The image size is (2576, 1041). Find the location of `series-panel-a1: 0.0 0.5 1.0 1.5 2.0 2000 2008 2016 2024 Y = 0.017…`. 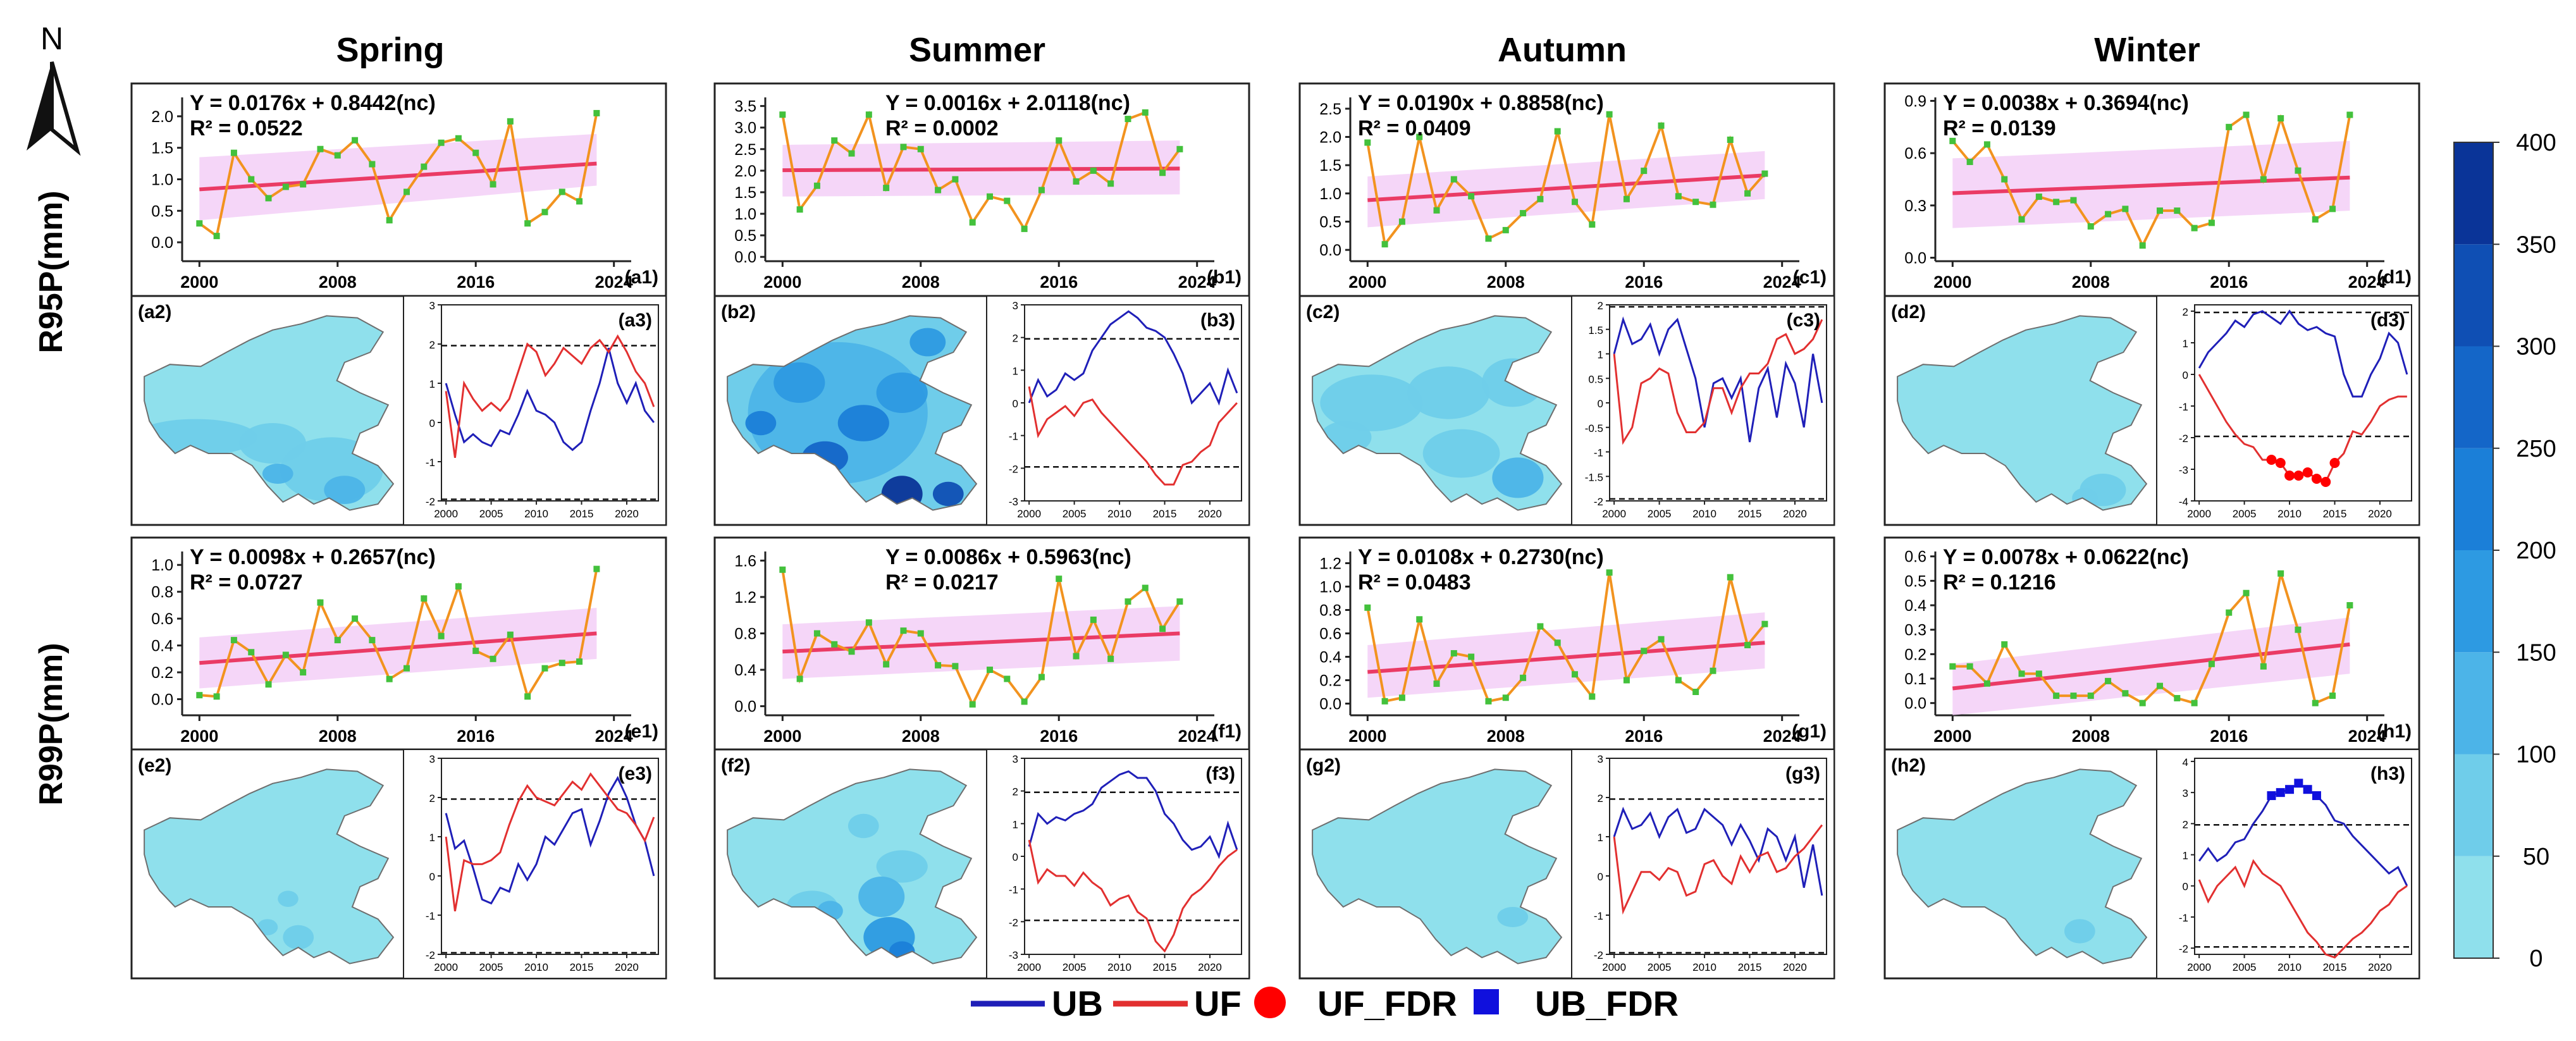

series-panel-a1: 0.0 0.5 1.0 1.5 2.0 2000 2008 2016 2024 Y = 0.017… is located at coordinates (398, 189).